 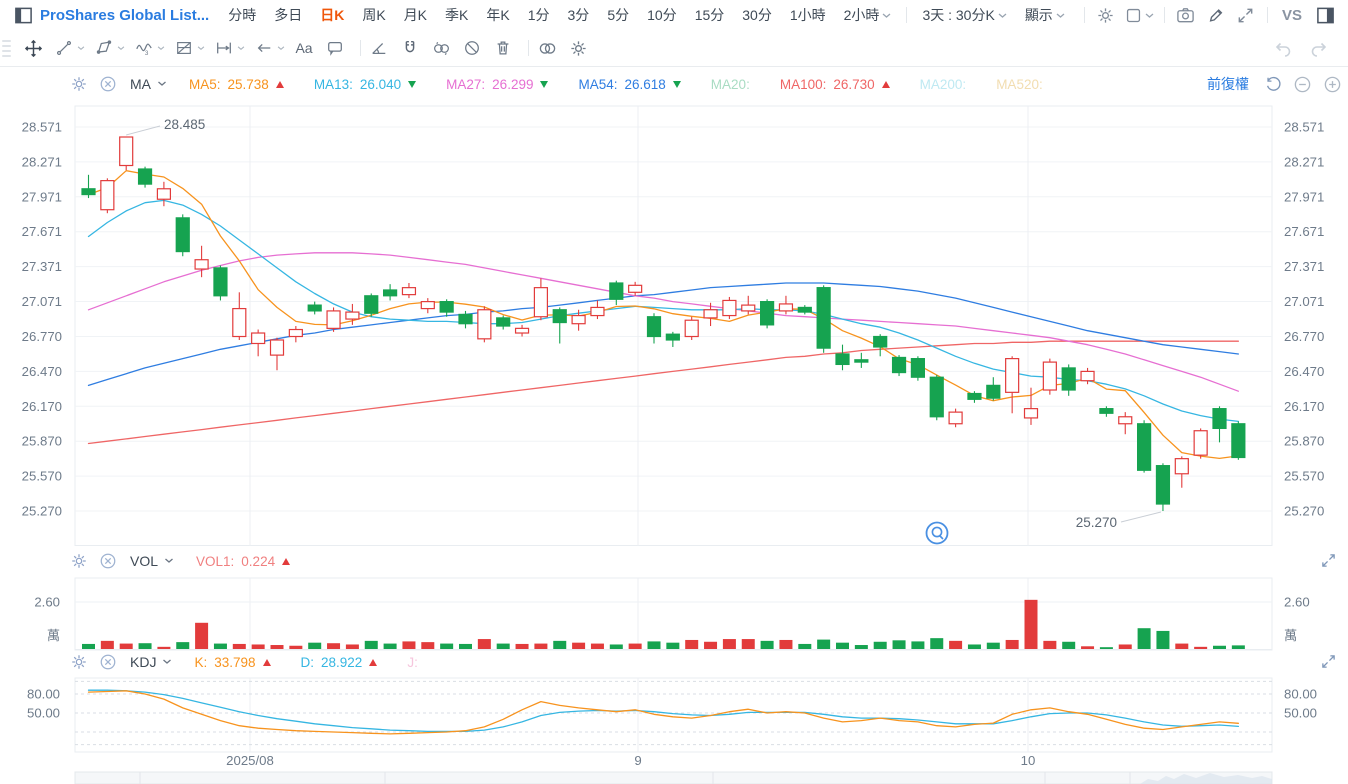 I want to click on indicator-value-ma100: MA100: 26.730, so click(x=835, y=84).